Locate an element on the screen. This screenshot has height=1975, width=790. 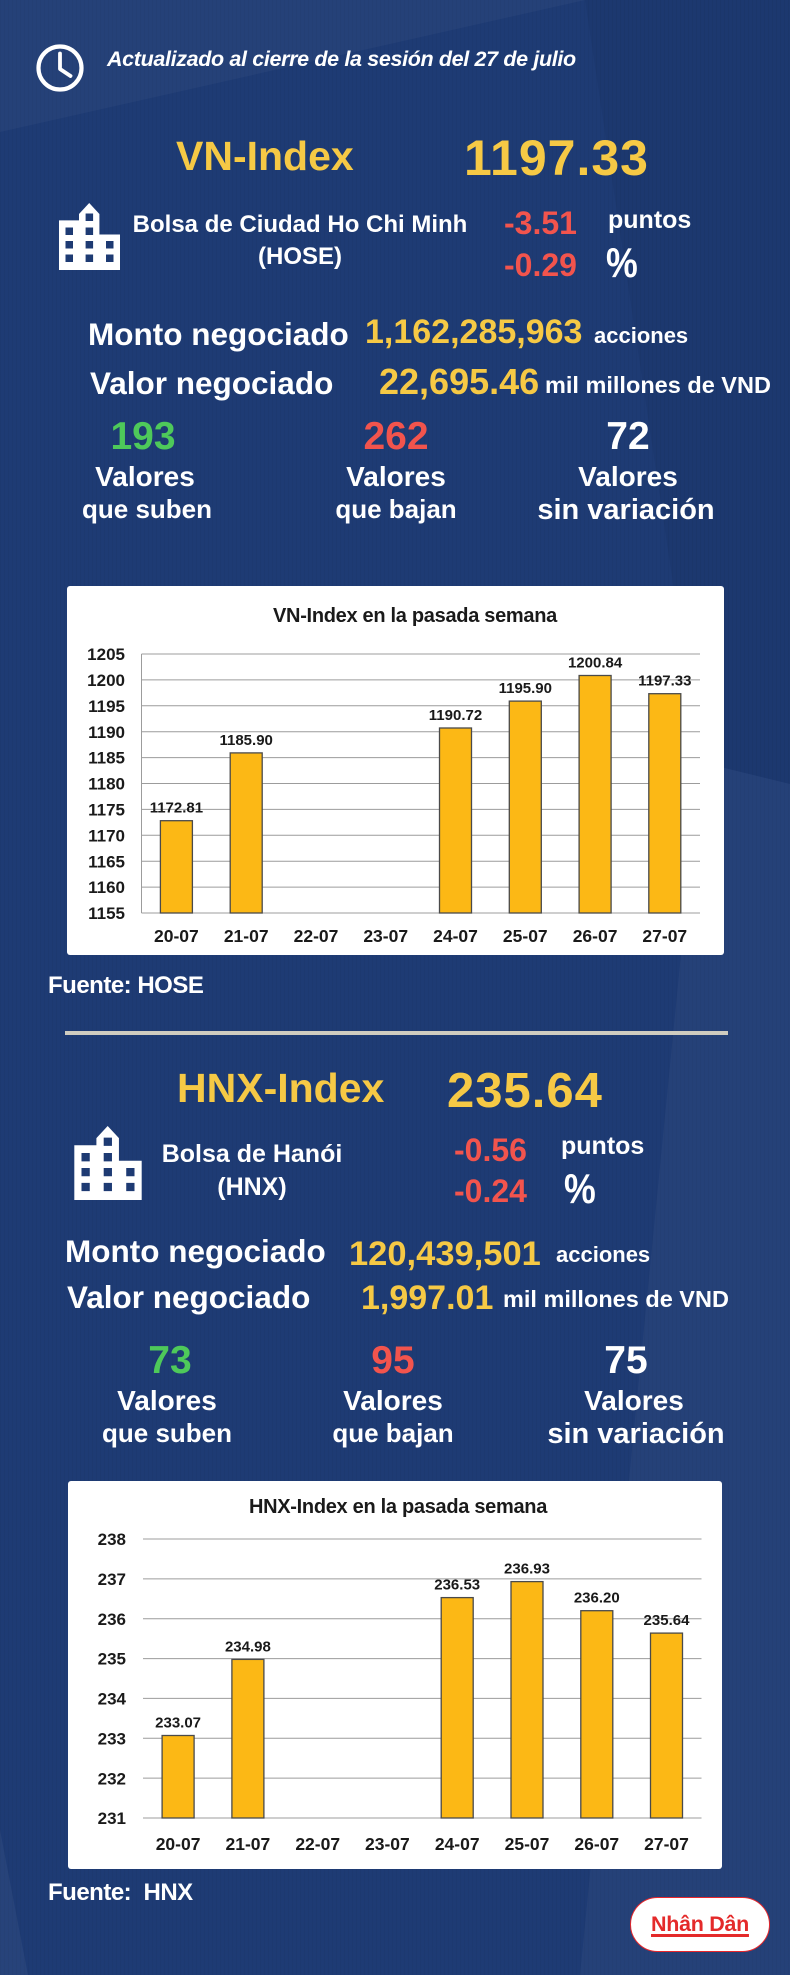
svg-text: 1170 is located at coordinates (106, 835).